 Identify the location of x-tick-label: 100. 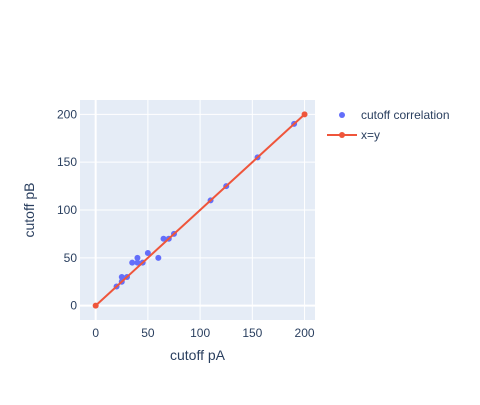
(200, 333).